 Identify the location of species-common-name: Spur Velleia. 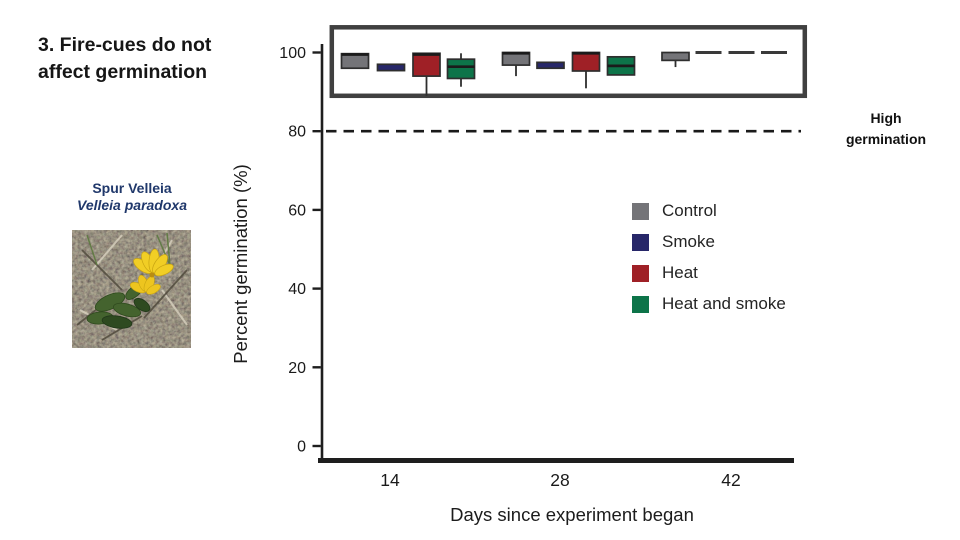
(132, 188).